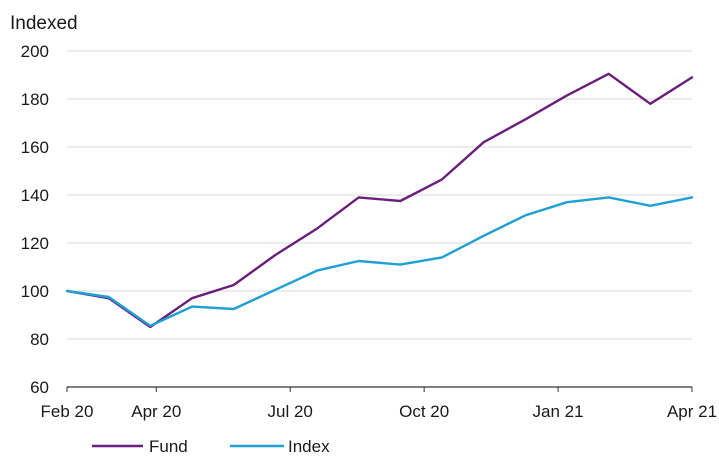  I want to click on legend-label-index: Index, so click(309, 444).